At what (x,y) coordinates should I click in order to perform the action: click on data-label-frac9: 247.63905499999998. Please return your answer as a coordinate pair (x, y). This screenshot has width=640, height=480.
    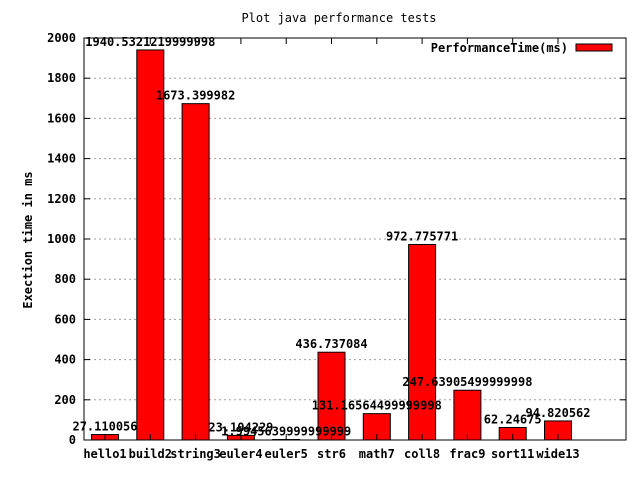
    Looking at the image, I should click on (467, 382).